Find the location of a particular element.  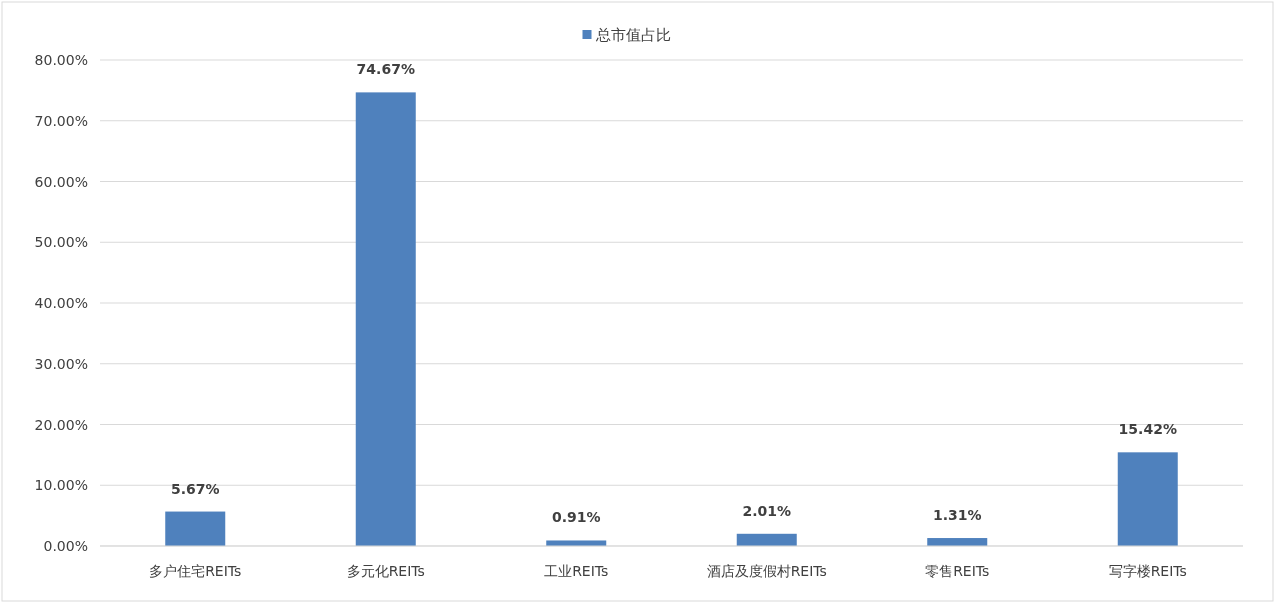

data-label: 1.31% is located at coordinates (957, 515).